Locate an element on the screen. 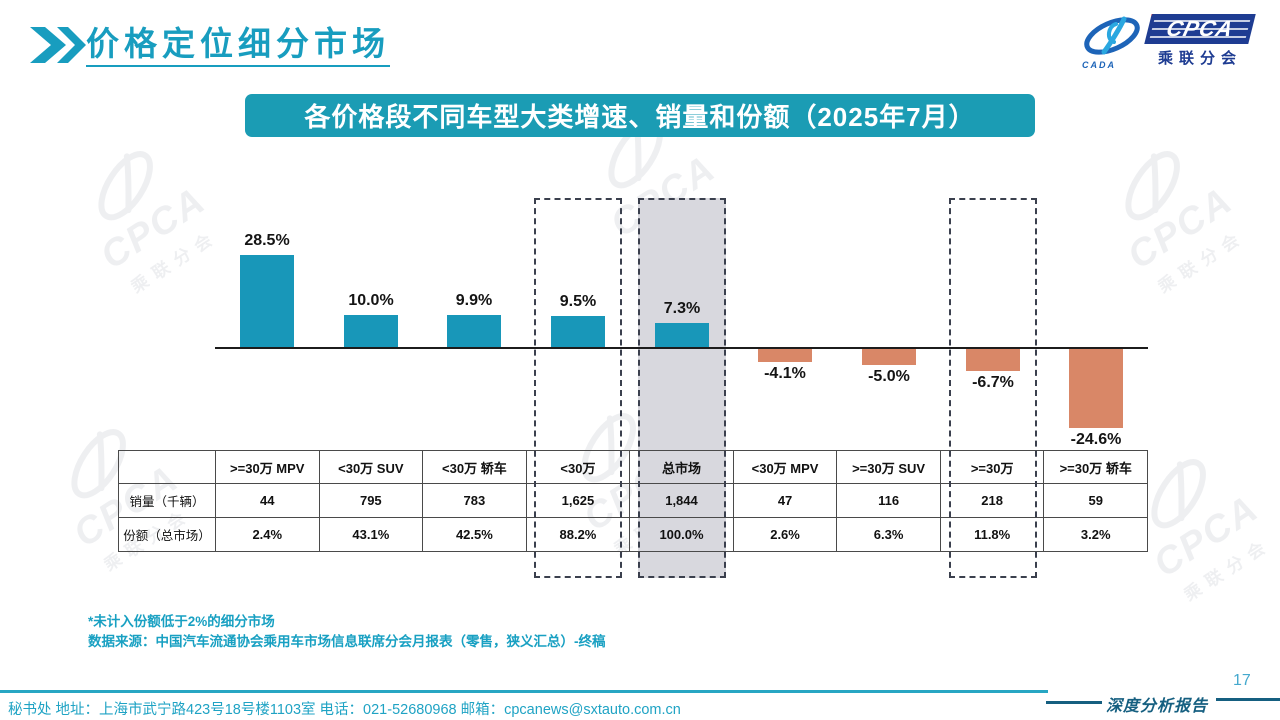 Image resolution: width=1280 pixels, height=720 pixels. footnote-1: *未计入份额低于2%的细分市场 is located at coordinates (181, 621).